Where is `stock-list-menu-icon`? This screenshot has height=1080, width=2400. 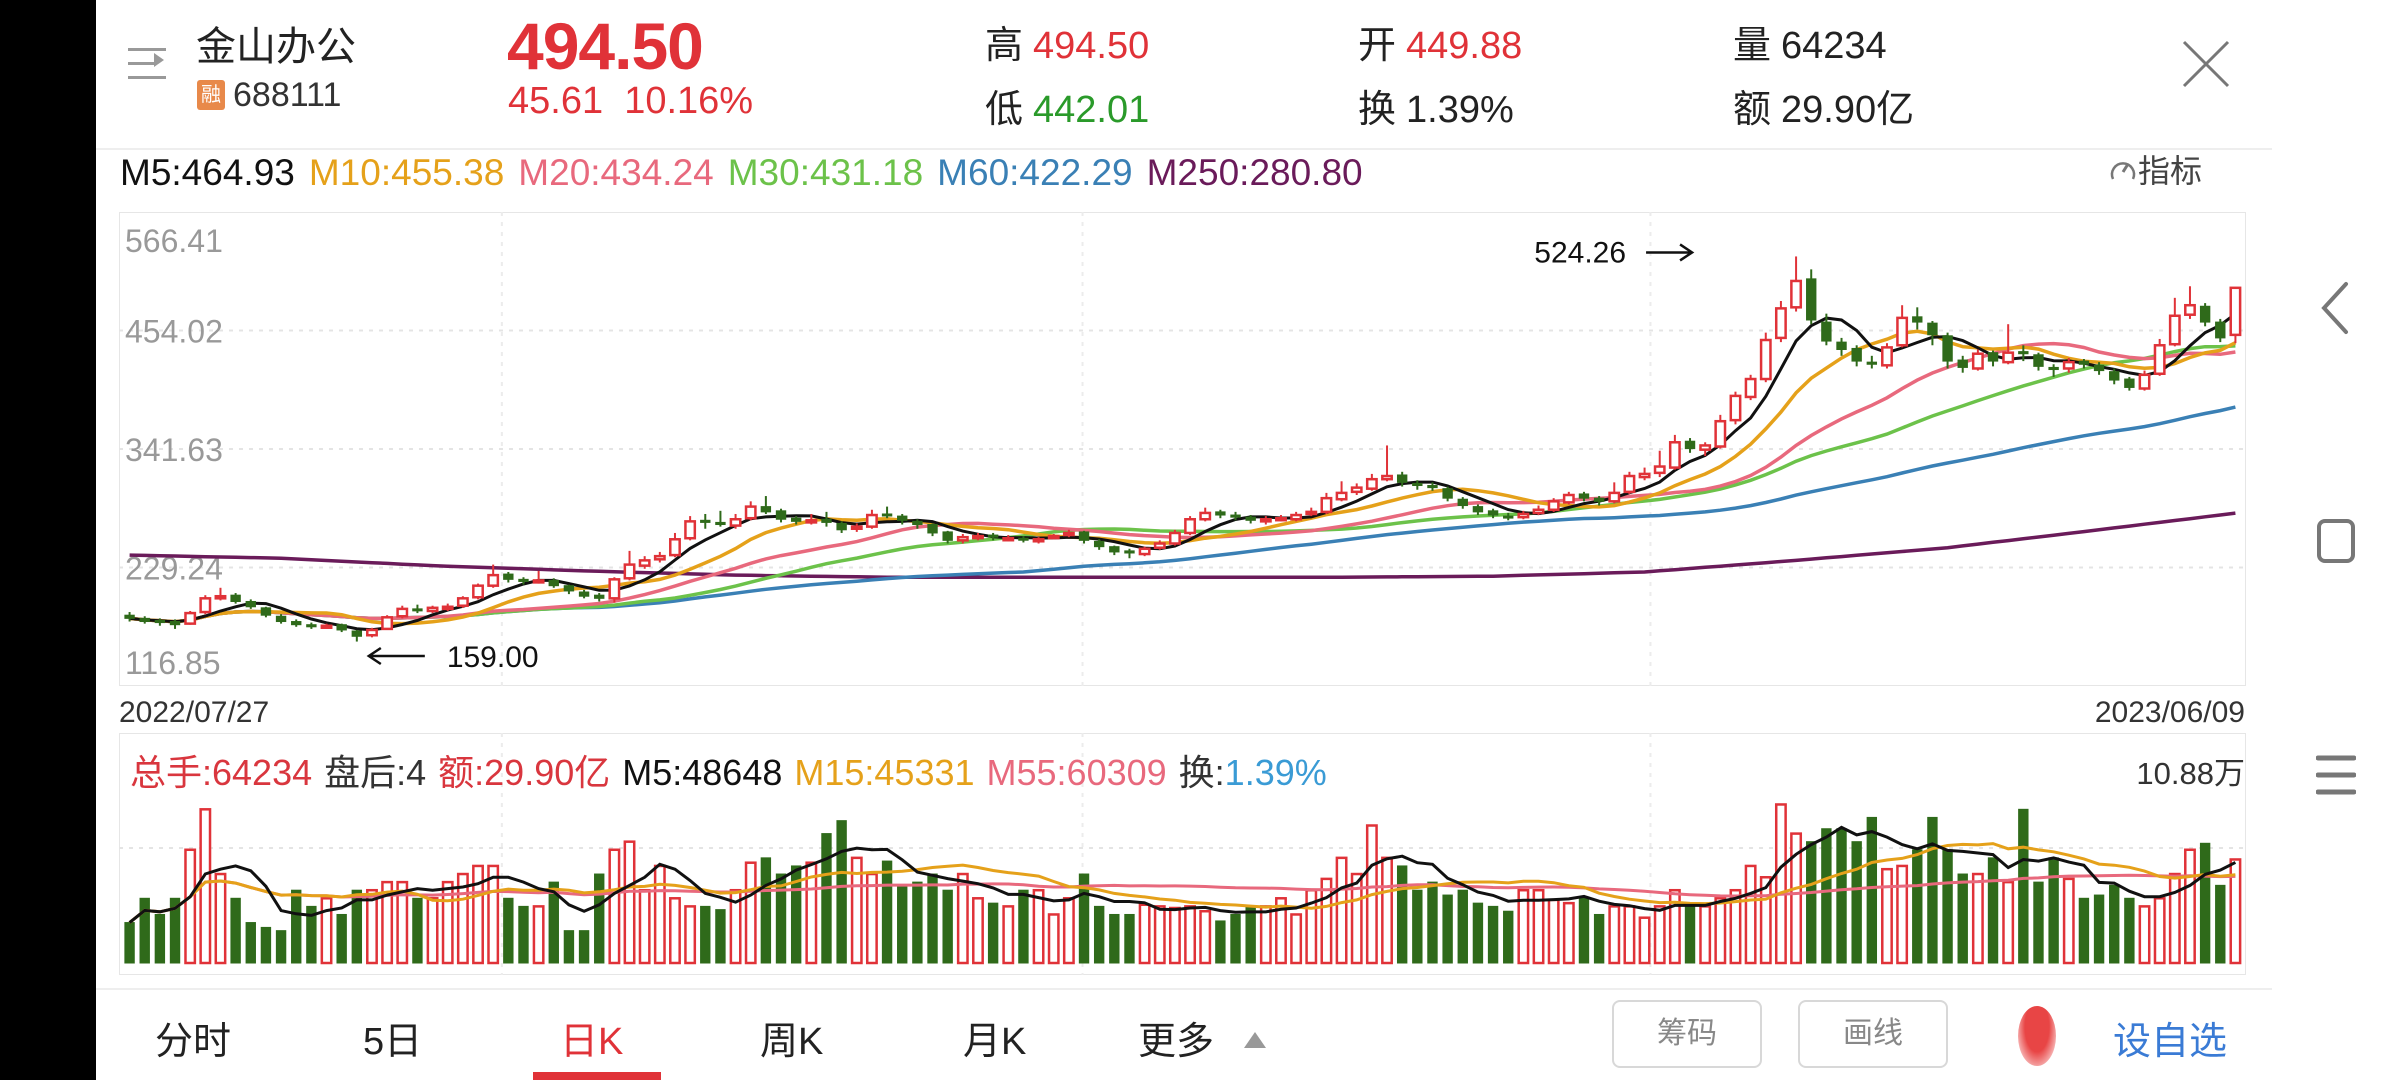
stock-list-menu-icon is located at coordinates (150, 64).